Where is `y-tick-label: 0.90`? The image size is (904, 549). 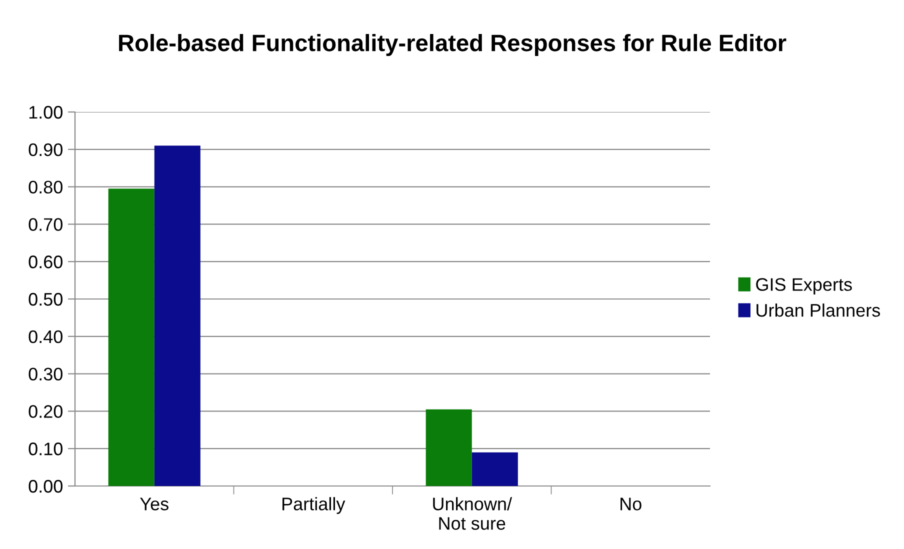
y-tick-label: 0.90 is located at coordinates (45, 149).